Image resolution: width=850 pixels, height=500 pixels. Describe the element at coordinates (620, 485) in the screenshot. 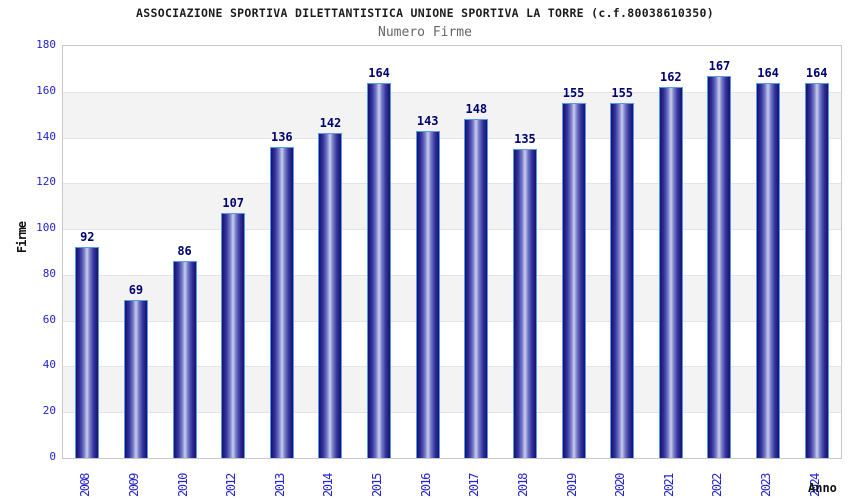

I see `x-tick-label: 2020` at that location.